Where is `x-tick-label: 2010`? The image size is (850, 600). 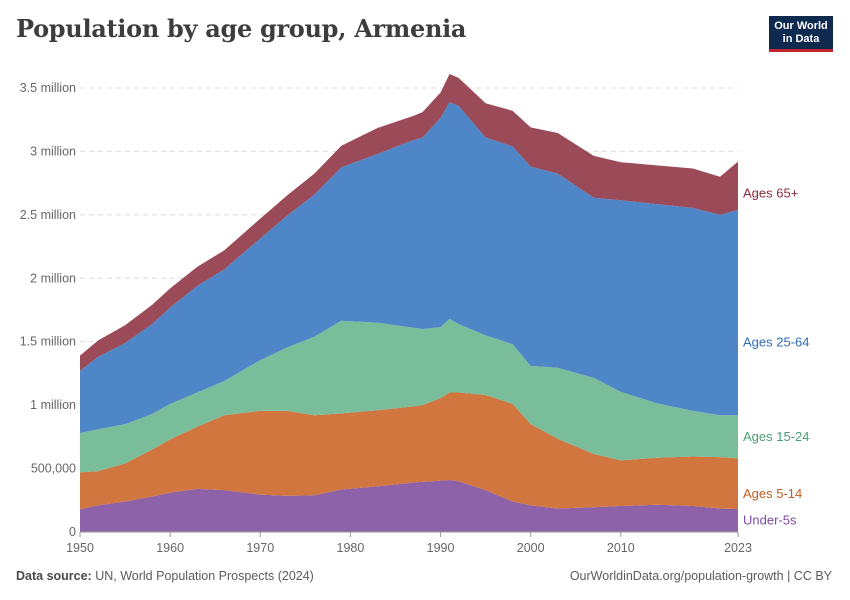 x-tick-label: 2010 is located at coordinates (621, 548).